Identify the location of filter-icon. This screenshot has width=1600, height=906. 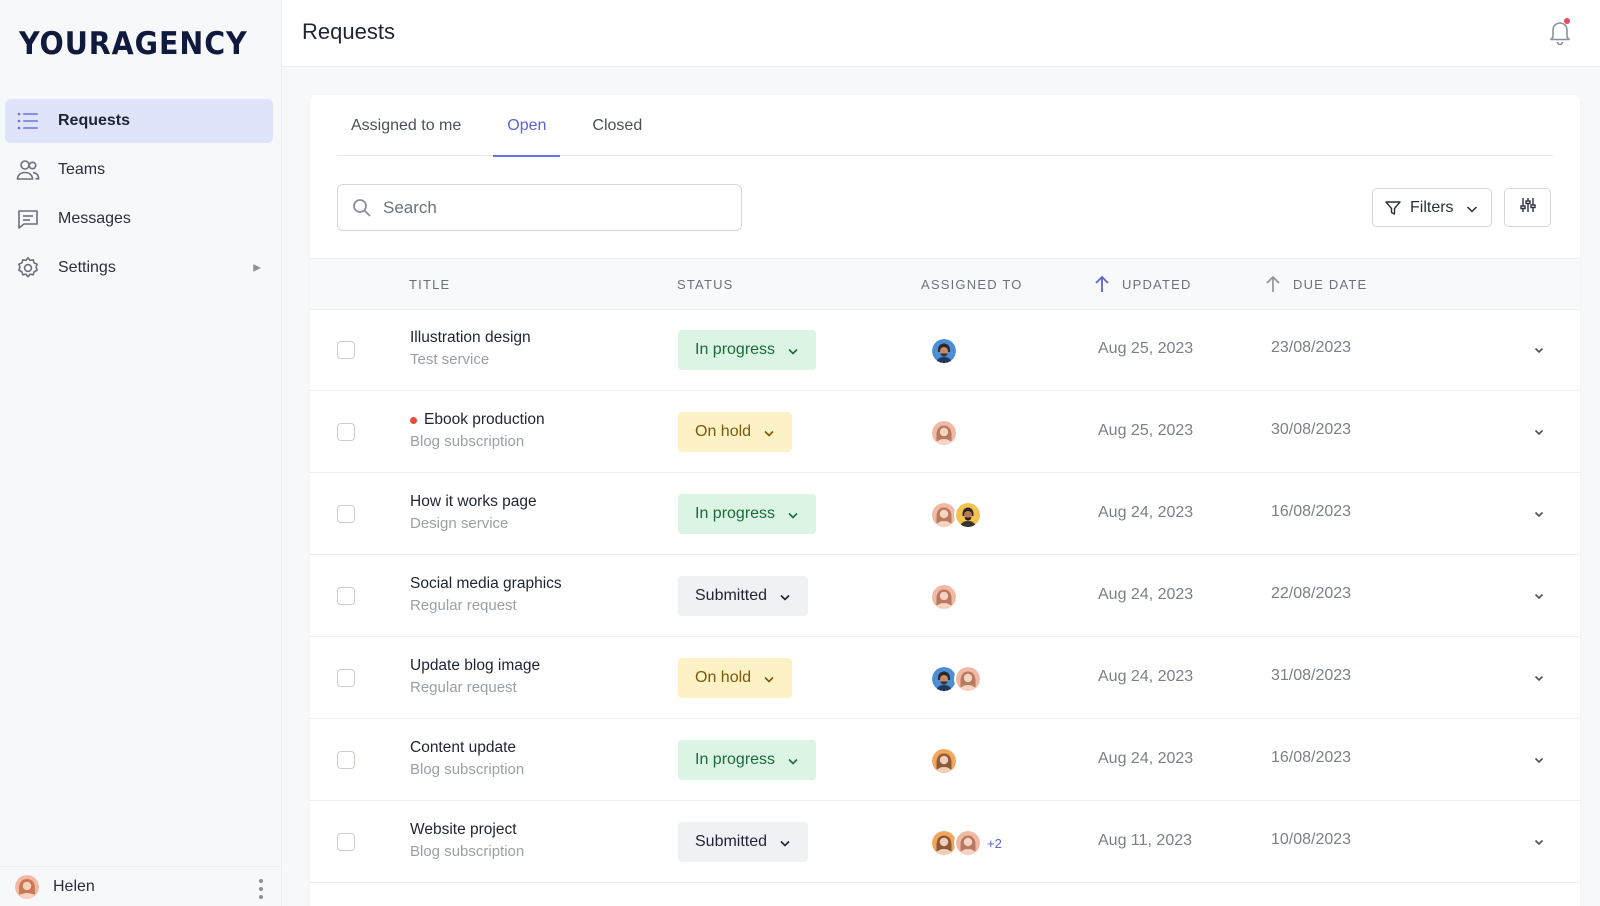
(1393, 208).